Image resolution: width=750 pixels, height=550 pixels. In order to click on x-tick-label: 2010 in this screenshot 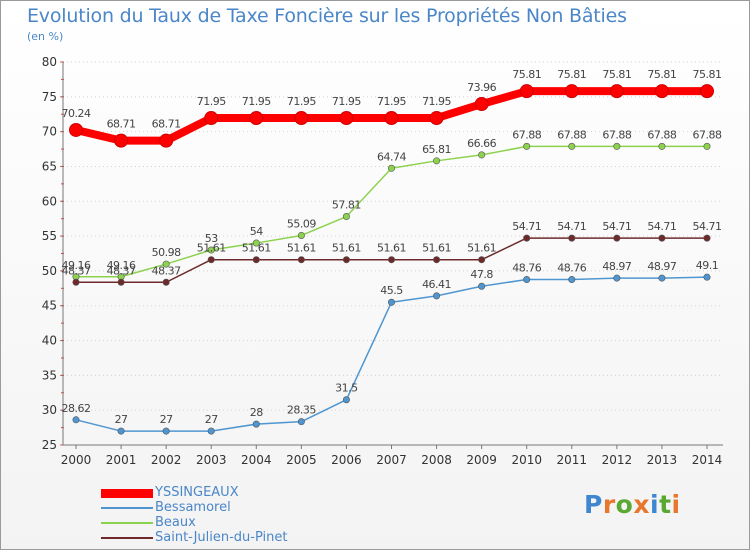, I will do `click(526, 460)`.